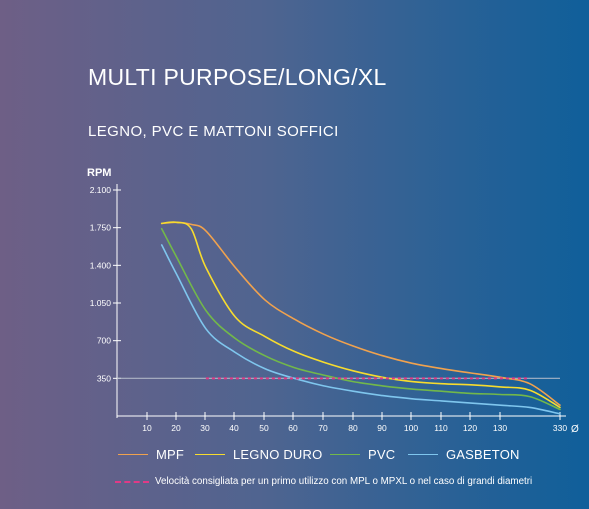 Image resolution: width=589 pixels, height=509 pixels. I want to click on chart-subtitle: LEGNO, PVC E MATTONI SOFFICI, so click(213, 131).